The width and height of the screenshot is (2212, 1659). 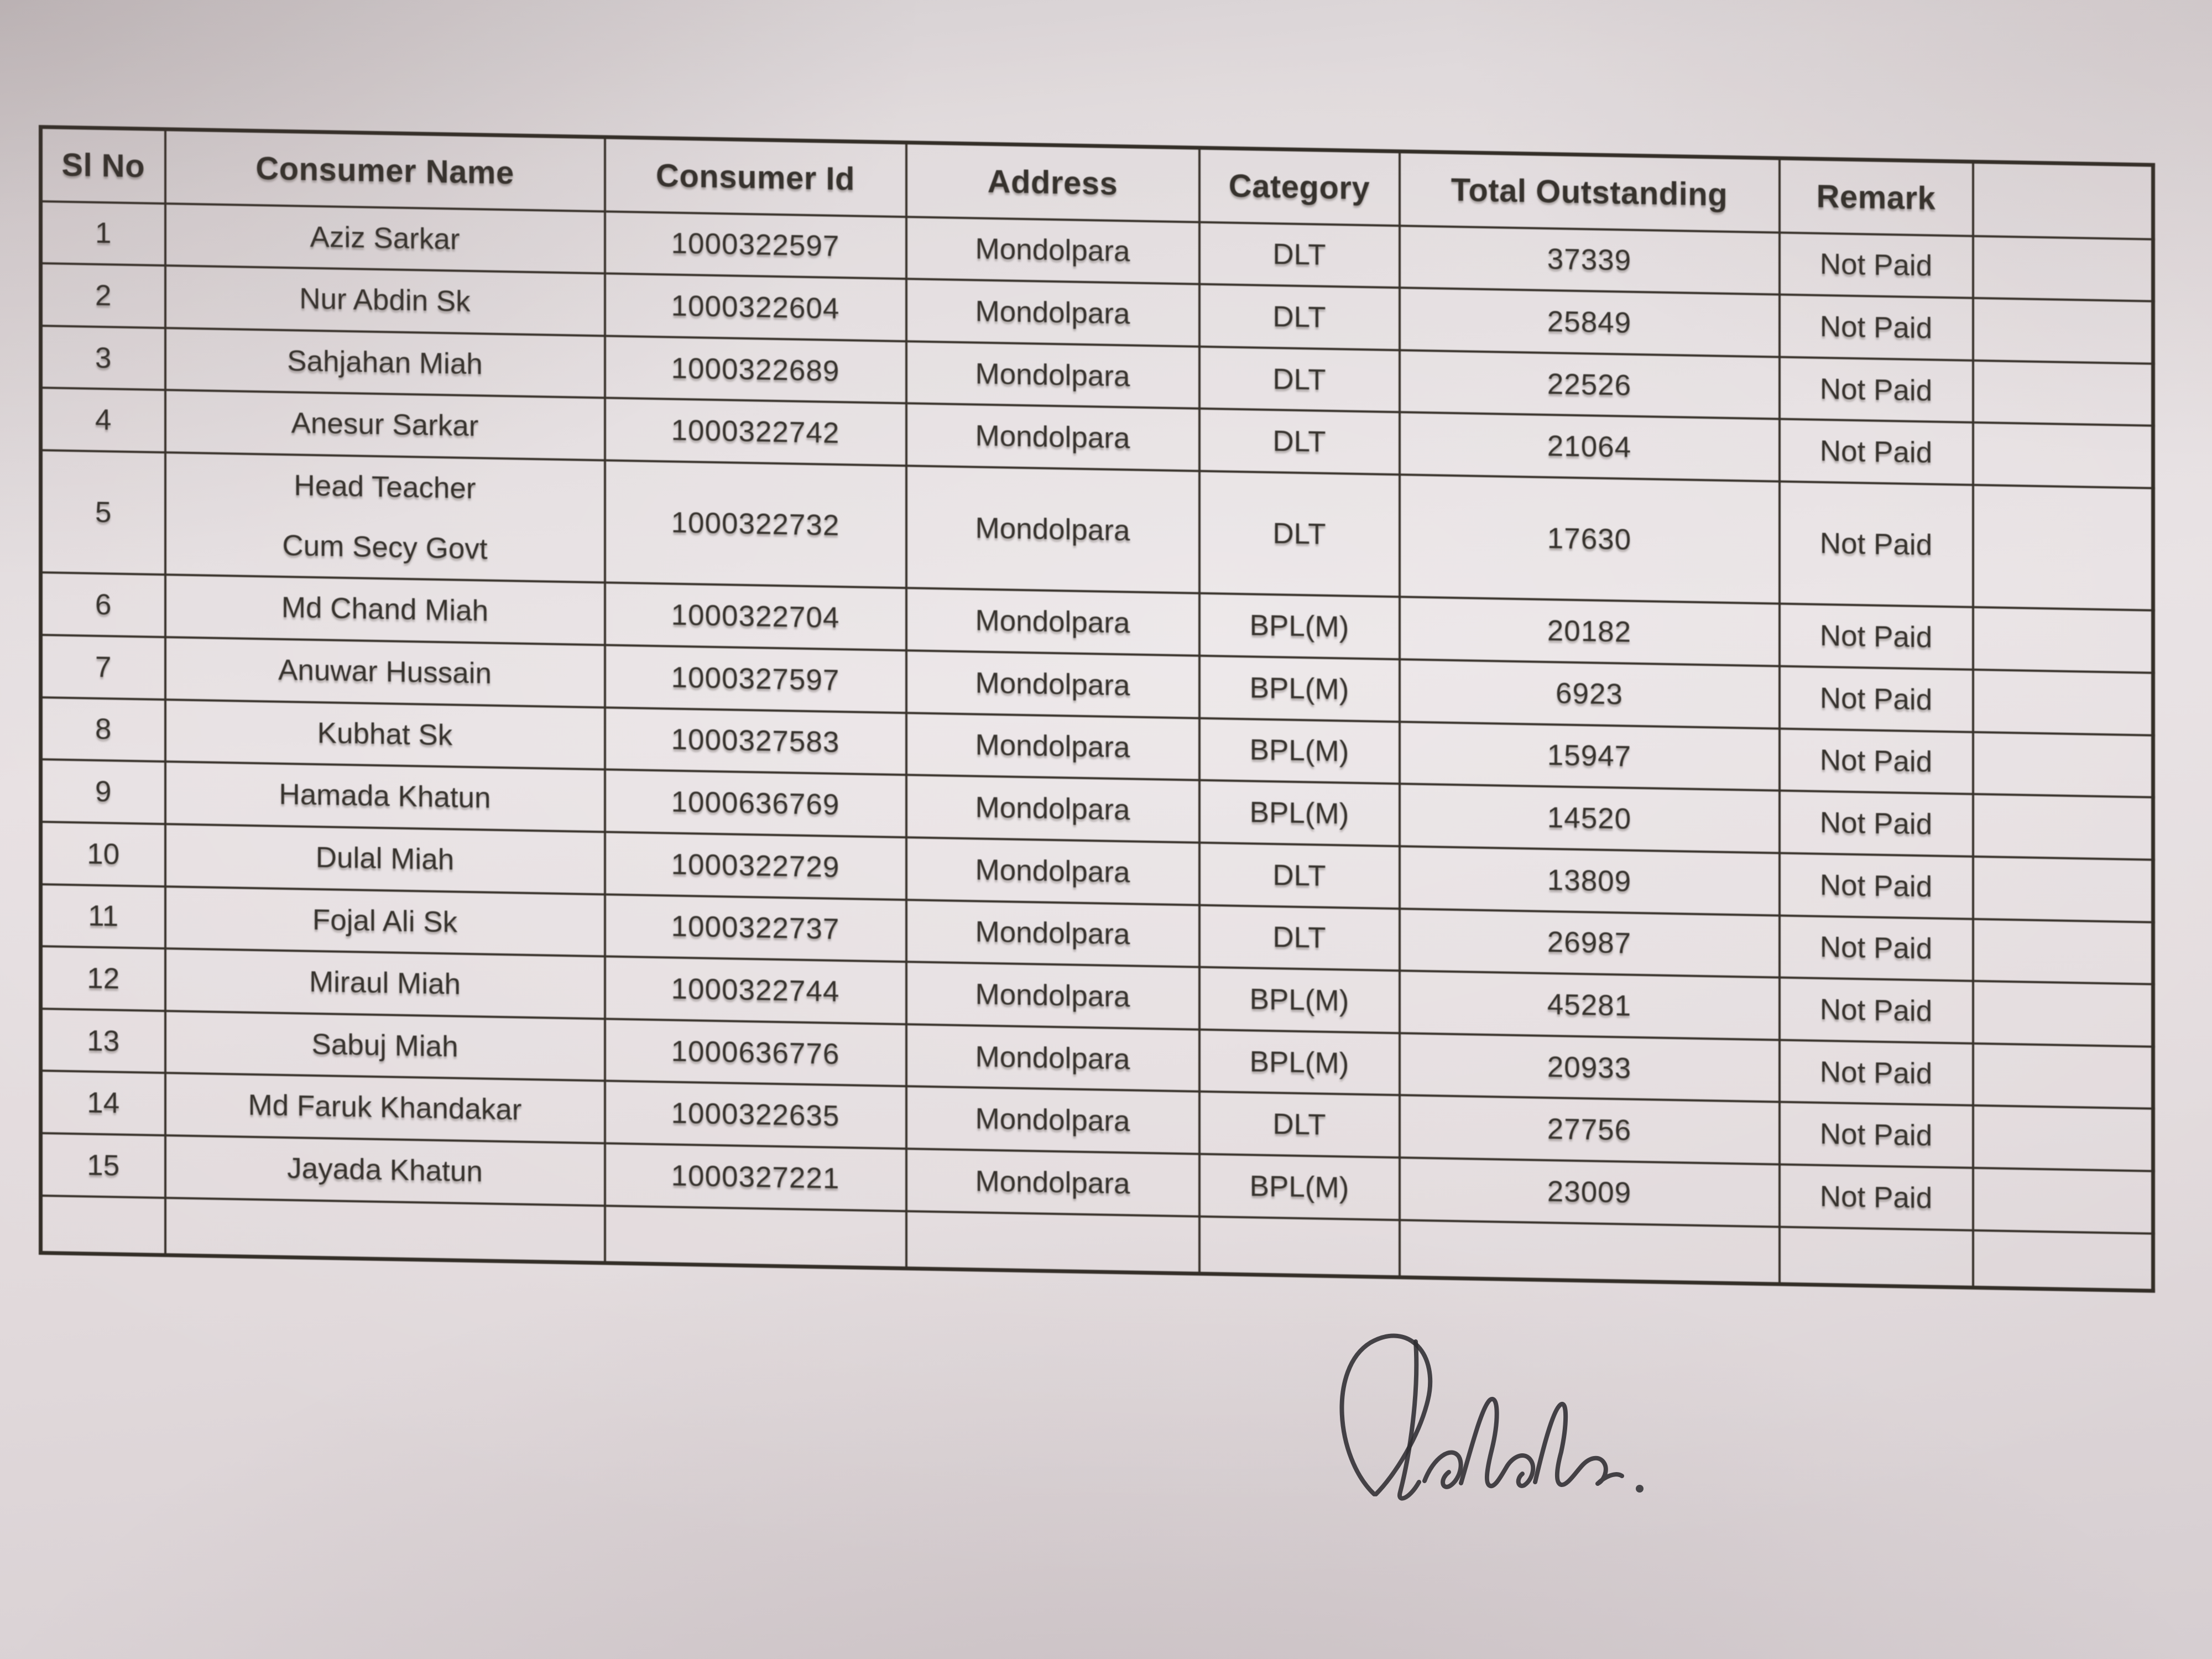 What do you see at coordinates (385, 859) in the screenshot?
I see `cell-consumer-name: Dulal Miah` at bounding box center [385, 859].